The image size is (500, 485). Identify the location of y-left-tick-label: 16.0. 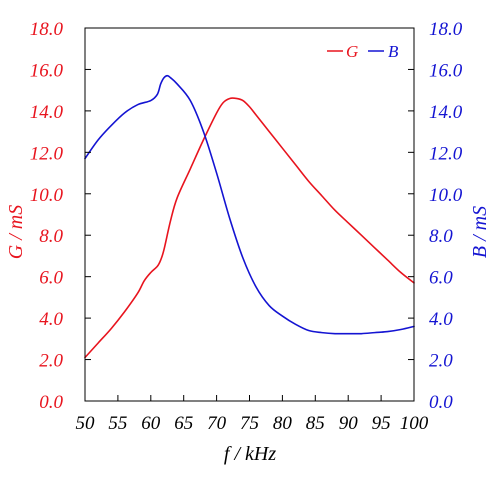
(47, 70).